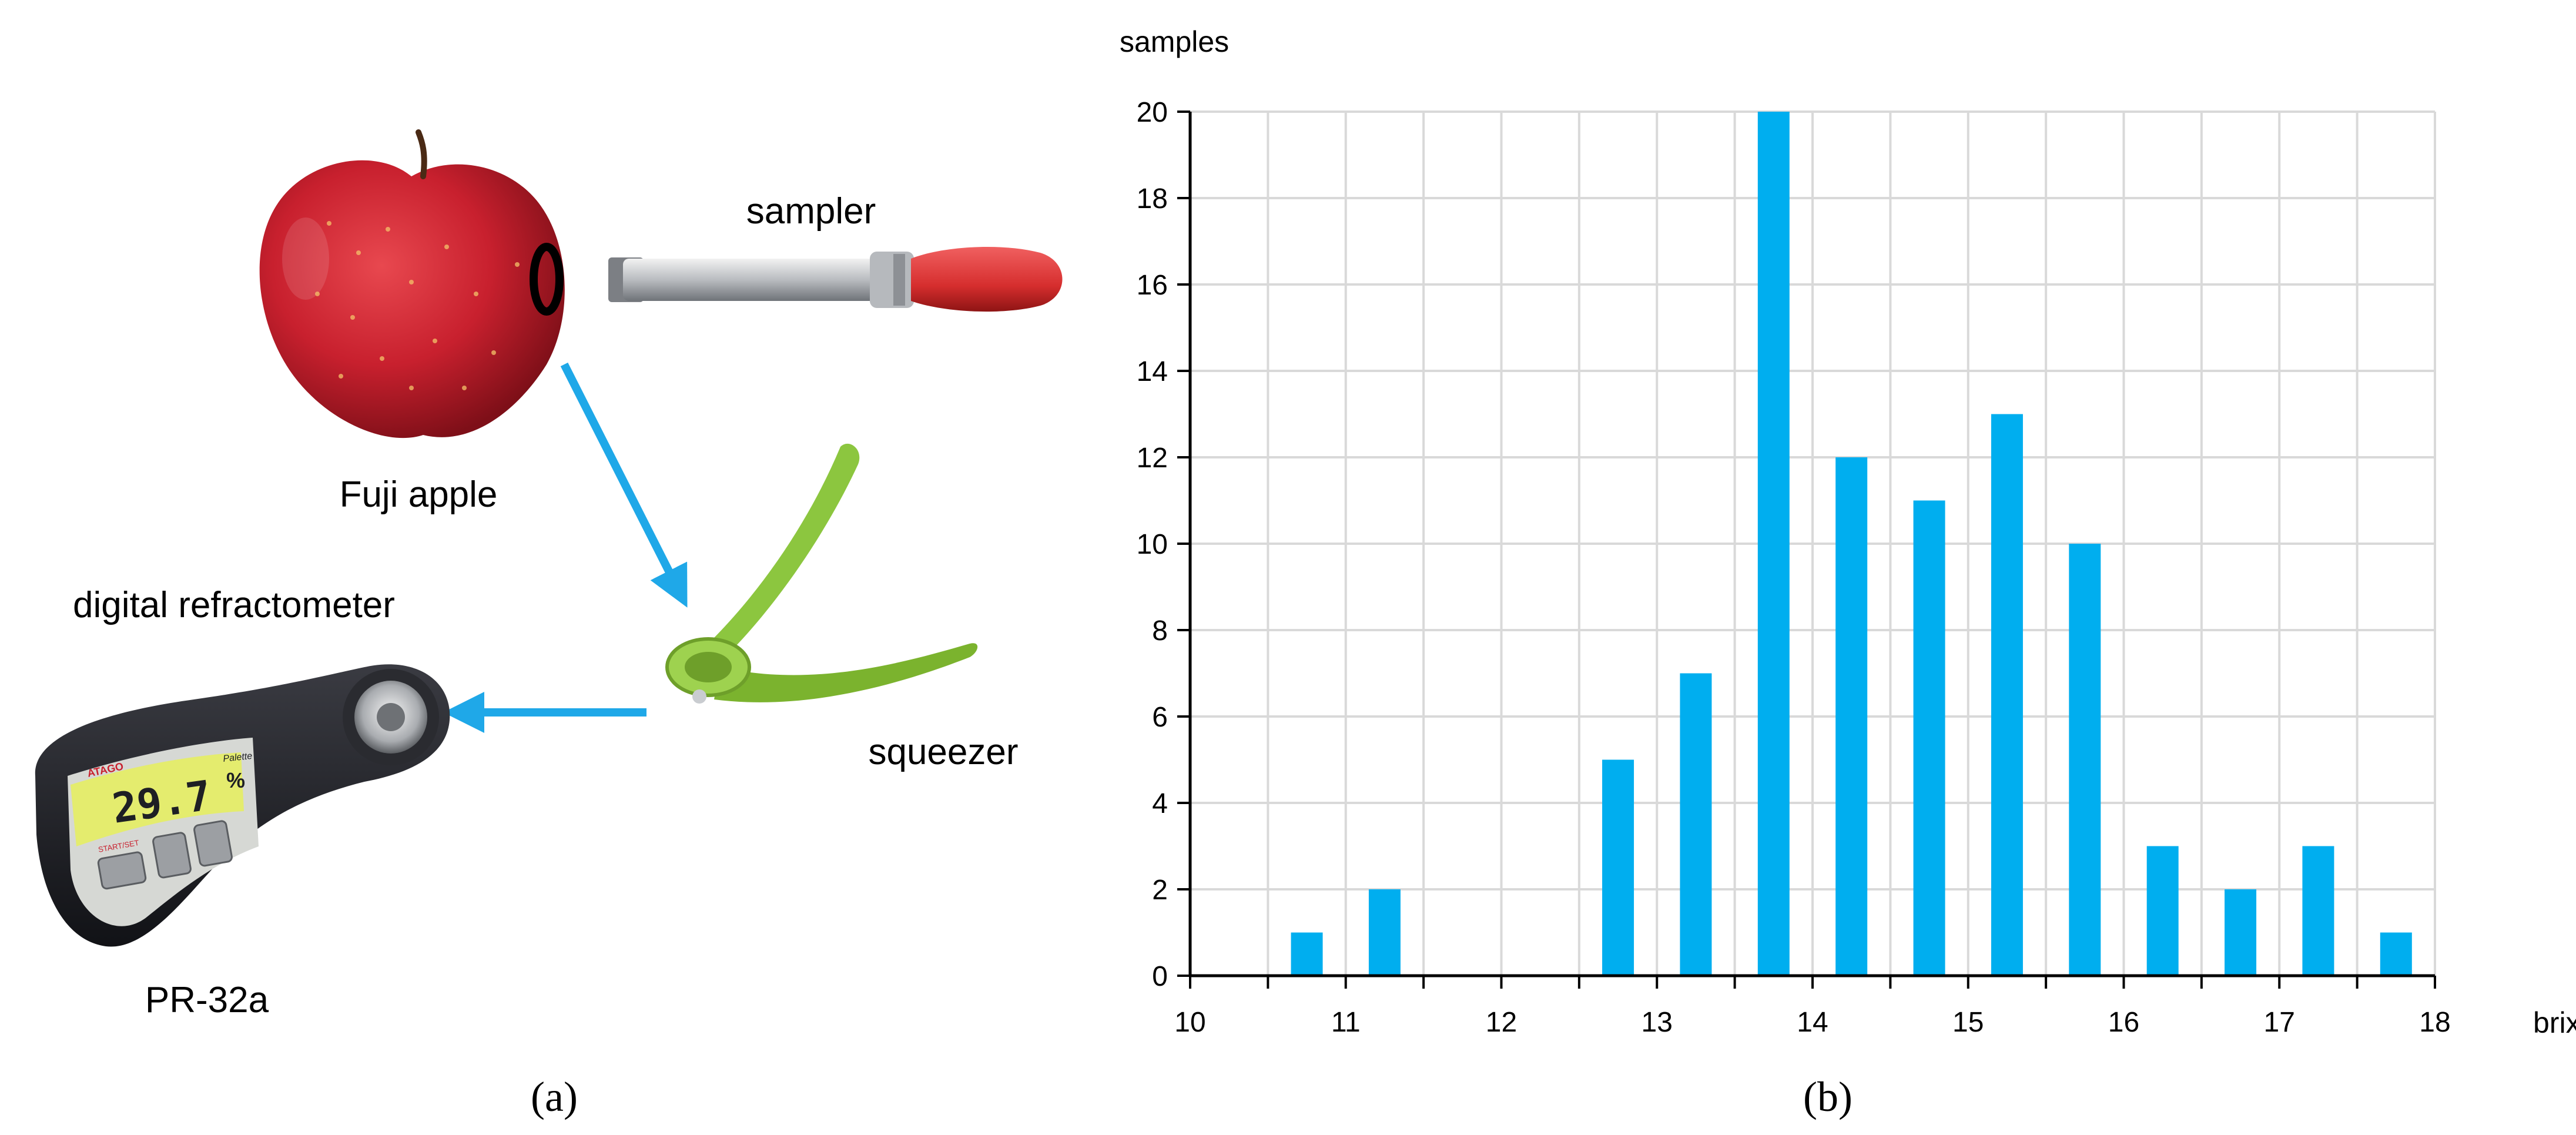  What do you see at coordinates (811, 211) in the screenshot?
I see `sampler-label: sampler` at bounding box center [811, 211].